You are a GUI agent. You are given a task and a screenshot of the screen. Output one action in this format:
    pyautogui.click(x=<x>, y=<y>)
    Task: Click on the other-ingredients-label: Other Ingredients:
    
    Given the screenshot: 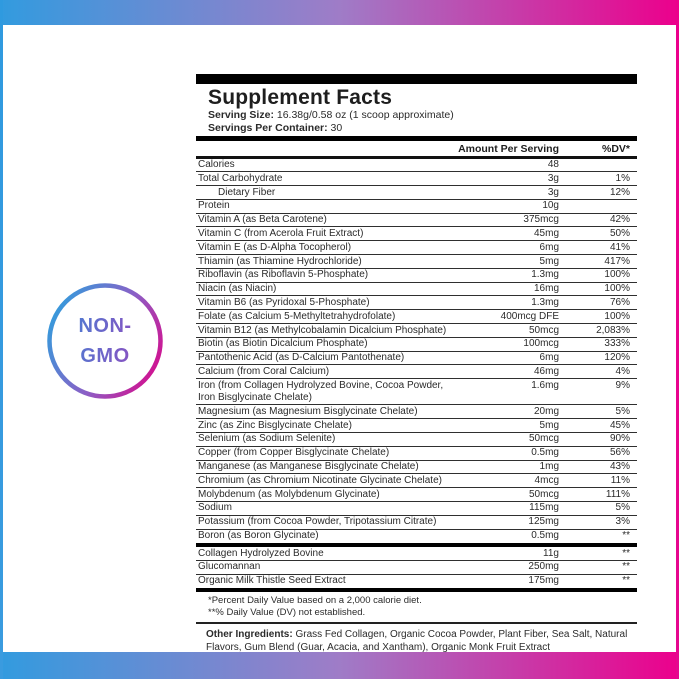 What is the action you would take?
    pyautogui.click(x=249, y=634)
    